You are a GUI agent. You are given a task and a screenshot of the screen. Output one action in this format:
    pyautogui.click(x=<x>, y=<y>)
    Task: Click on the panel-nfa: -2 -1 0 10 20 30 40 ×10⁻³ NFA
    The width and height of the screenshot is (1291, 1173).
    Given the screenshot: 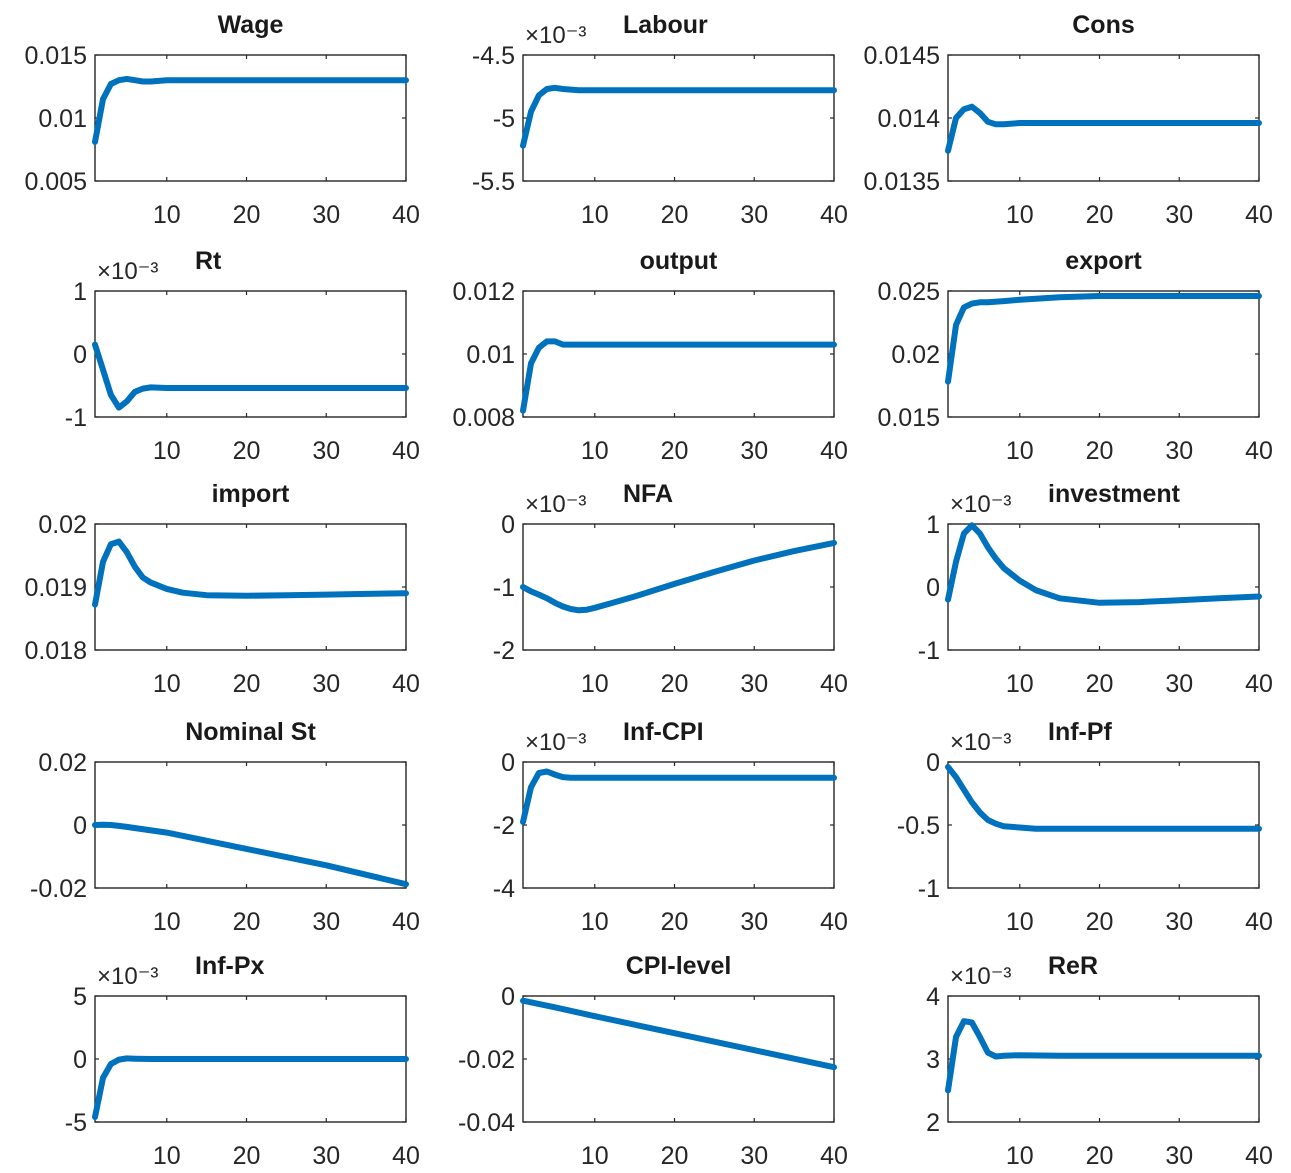 What is the action you would take?
    pyautogui.click(x=670, y=589)
    